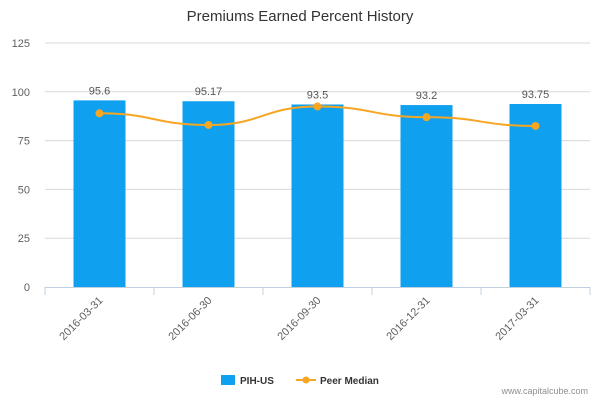  I want to click on chart-title: Premiums Earned Percent History, so click(300, 16).